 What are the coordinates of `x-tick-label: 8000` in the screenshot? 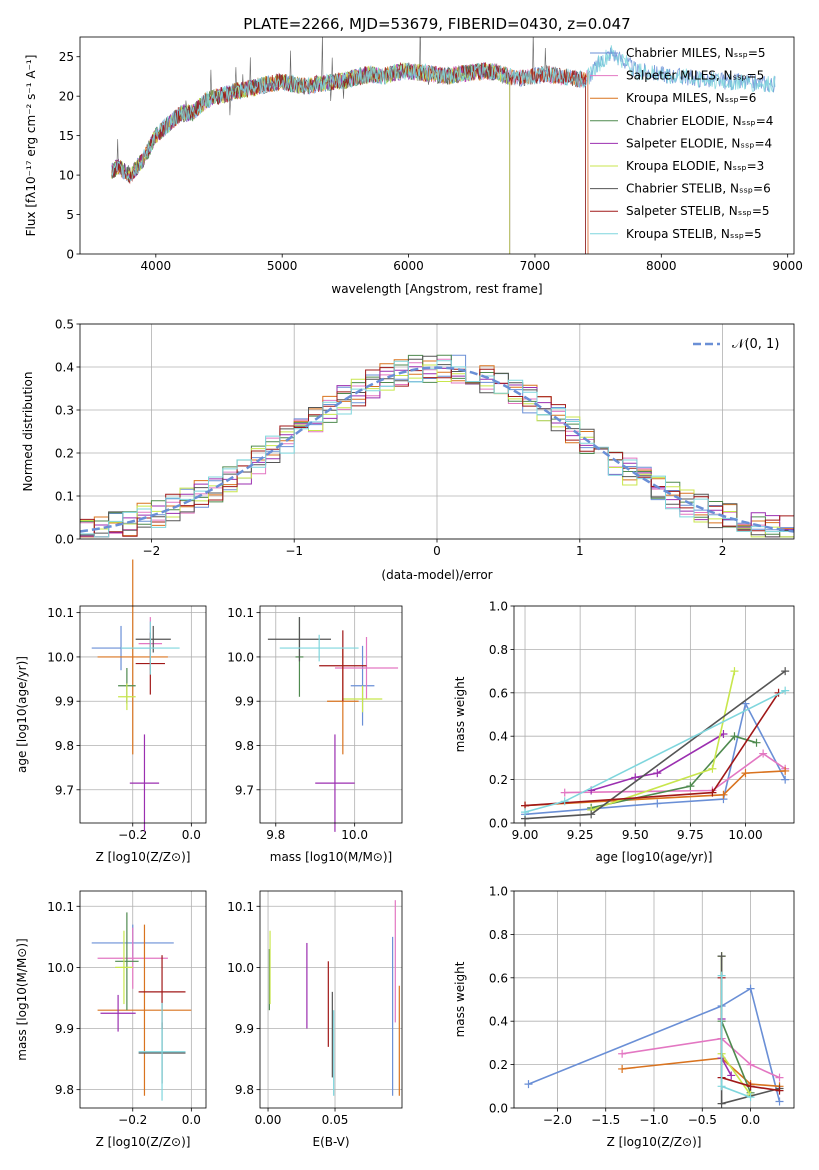 It's located at (661, 266).